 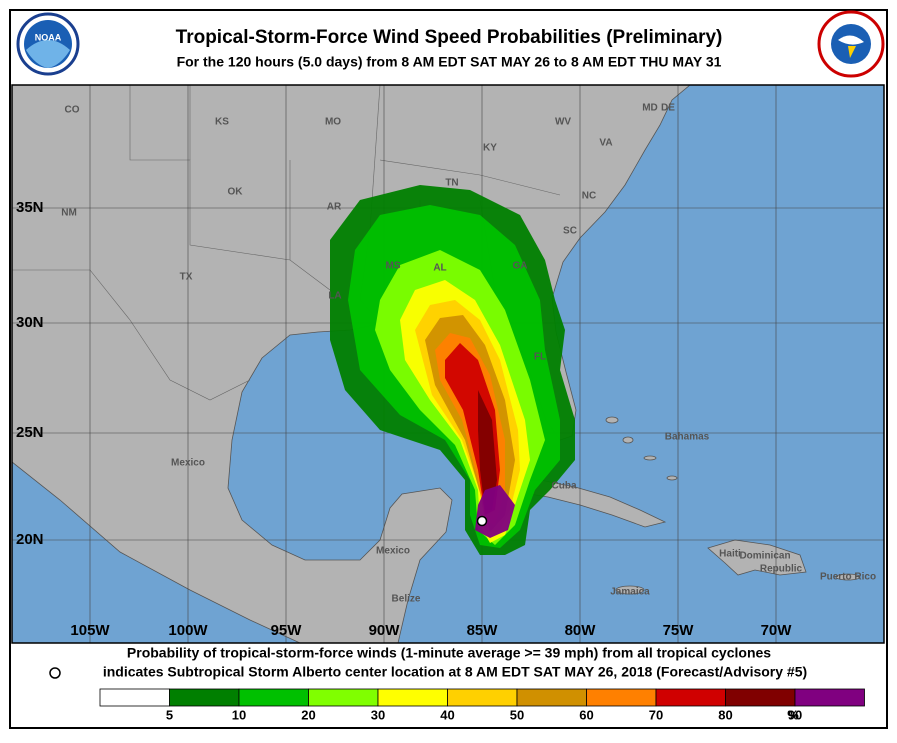 I want to click on place-label: GA, so click(x=520, y=266).